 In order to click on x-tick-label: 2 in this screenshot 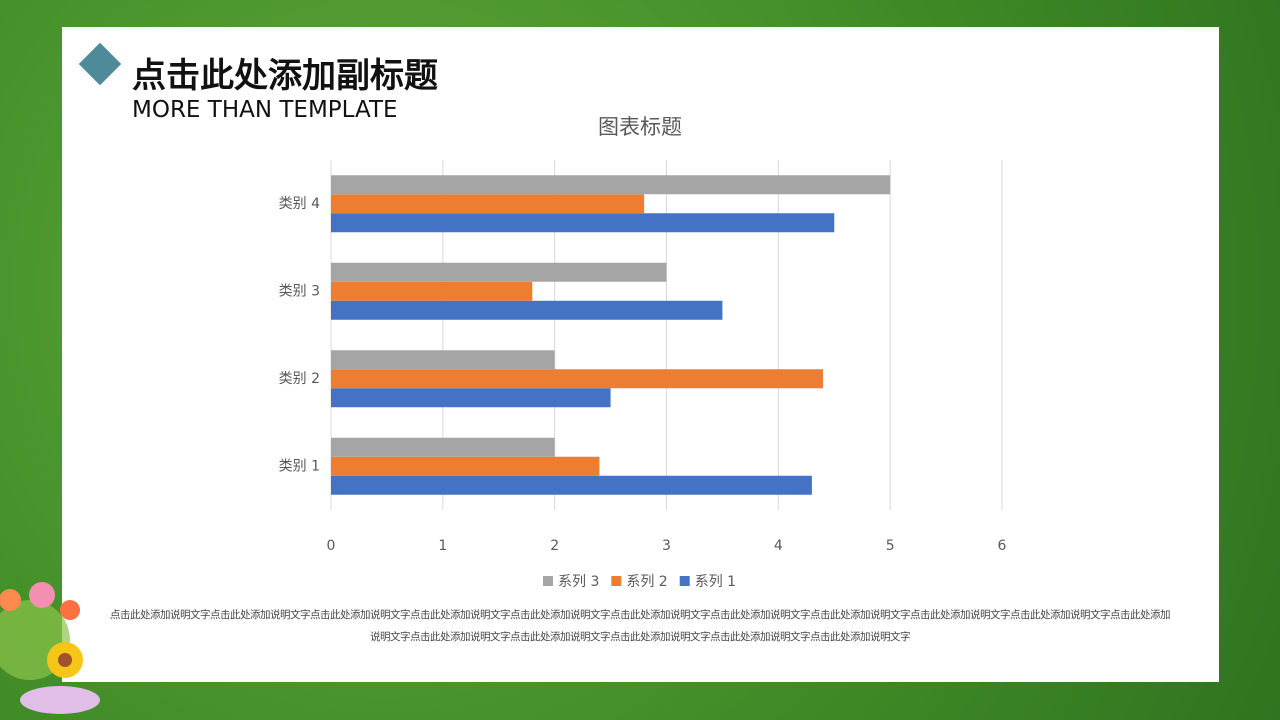, I will do `click(554, 546)`.